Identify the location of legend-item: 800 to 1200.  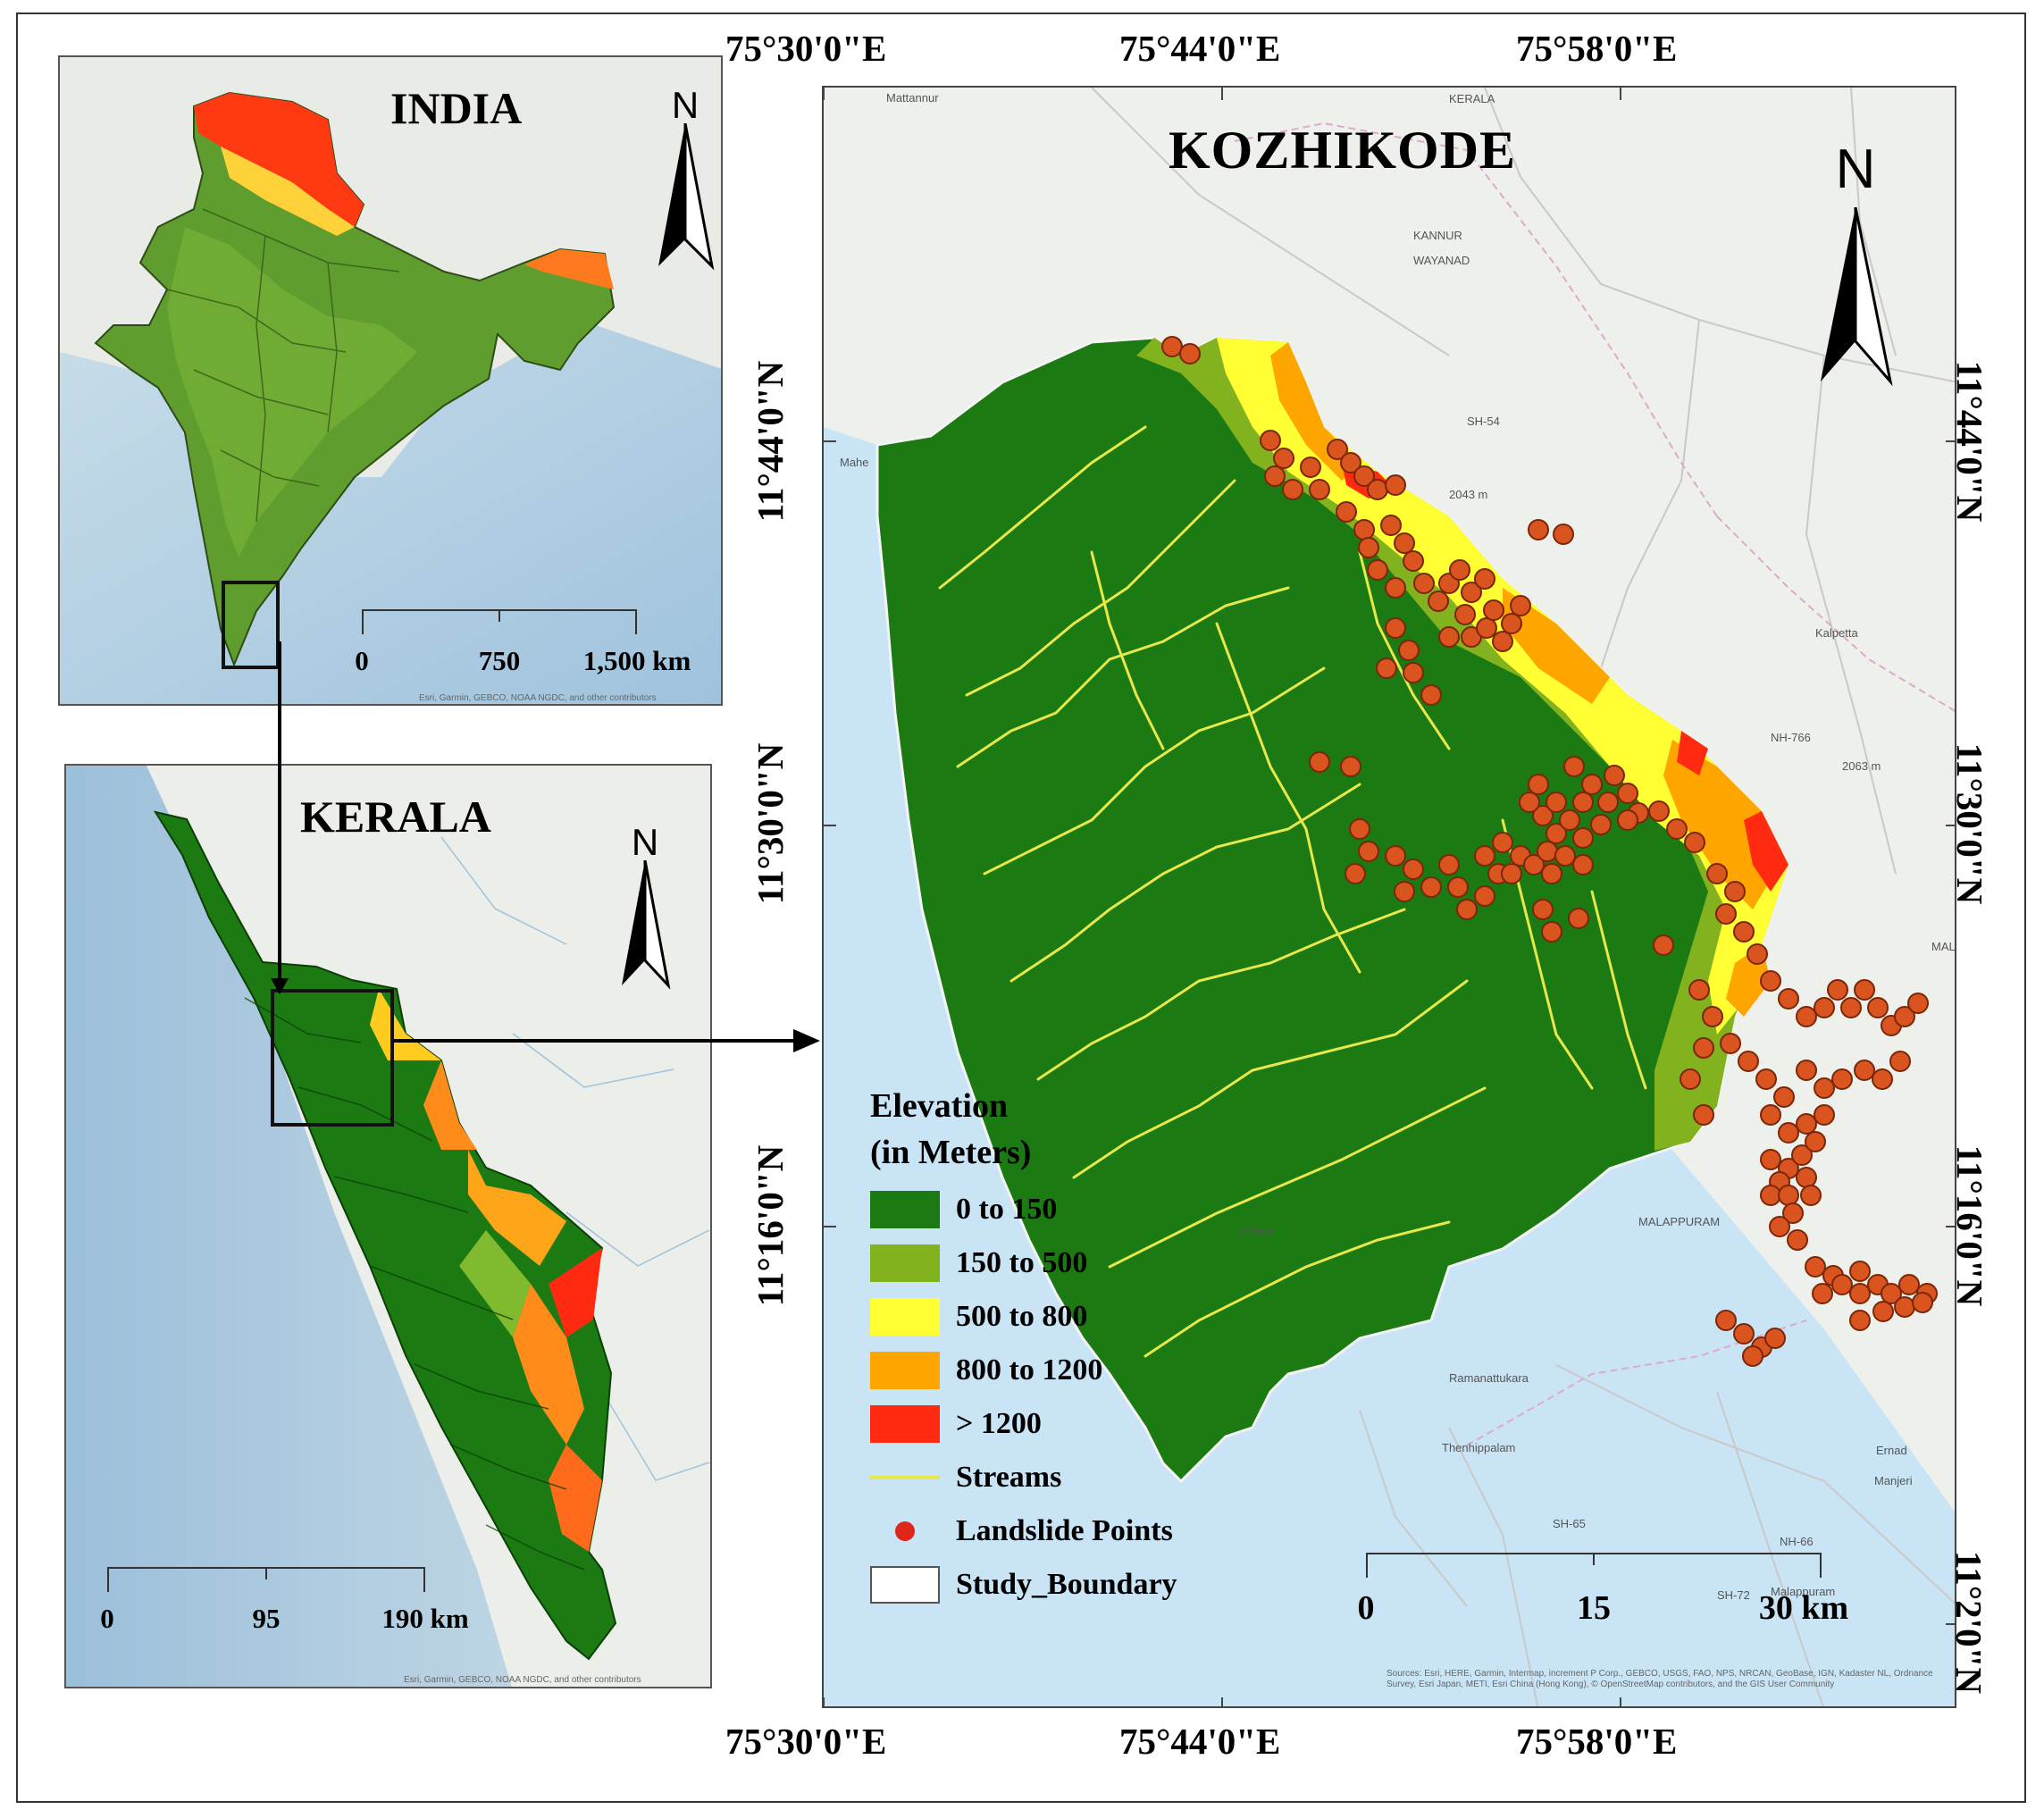
(1023, 1370).